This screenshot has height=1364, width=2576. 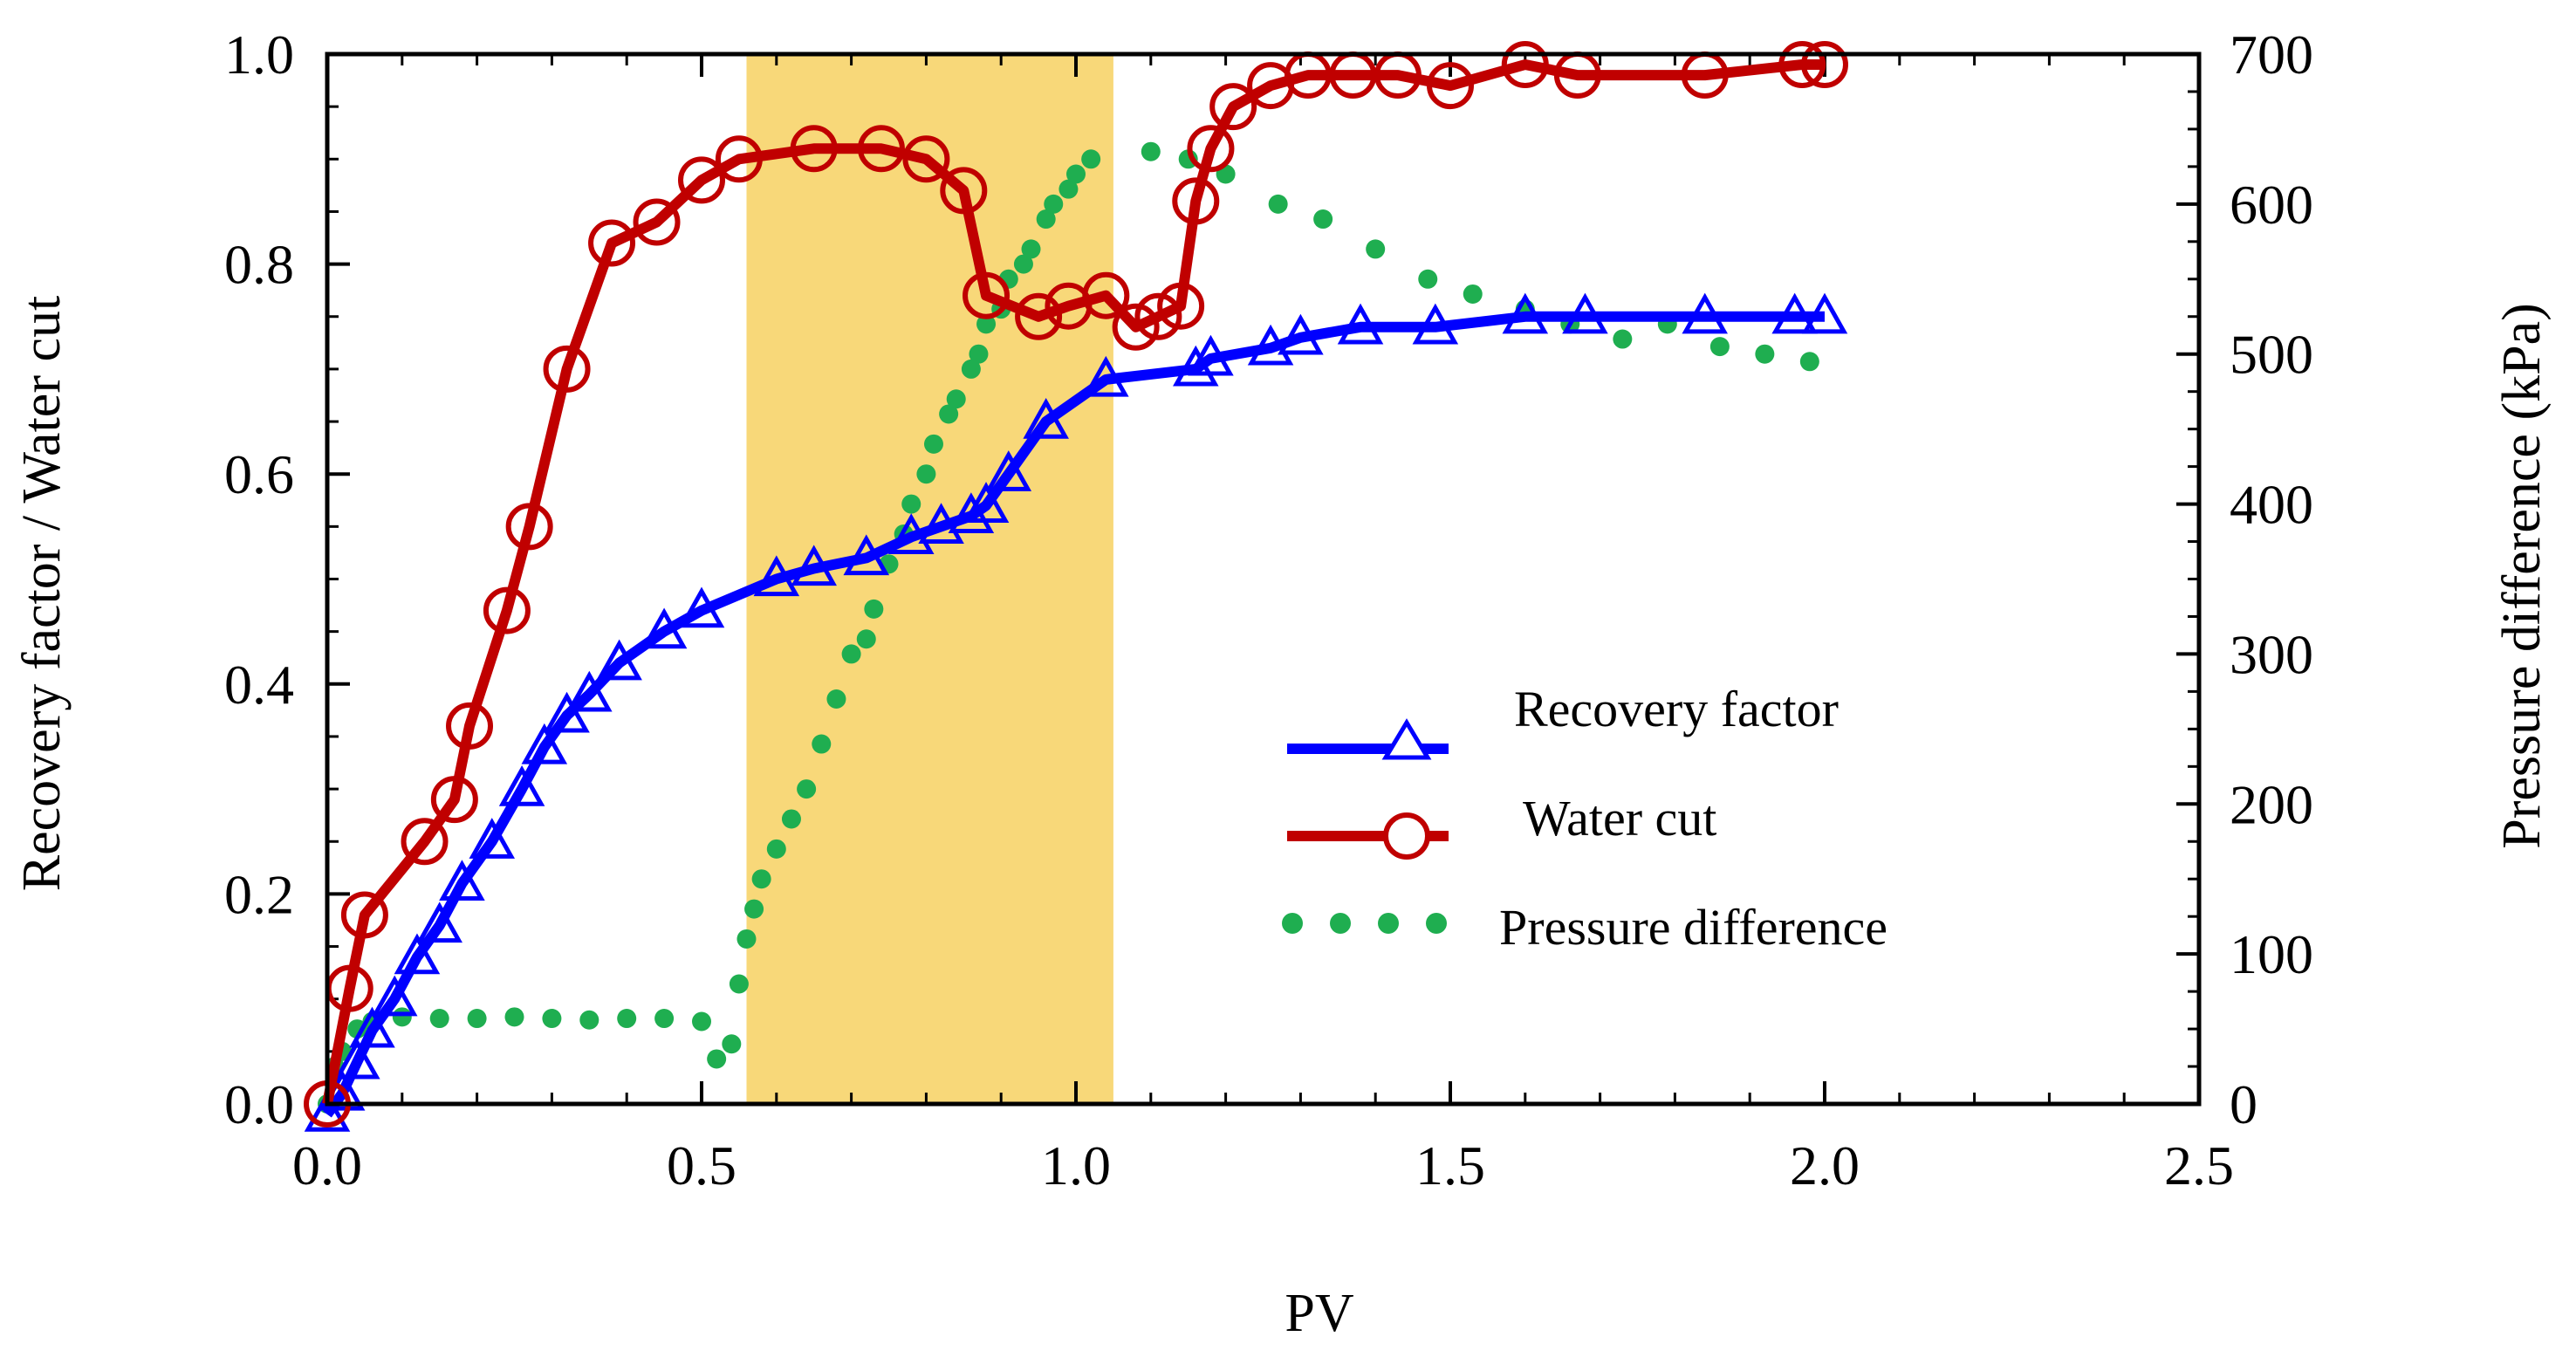 What do you see at coordinates (259, 55) in the screenshot?
I see `y-tick-label: 1.0` at bounding box center [259, 55].